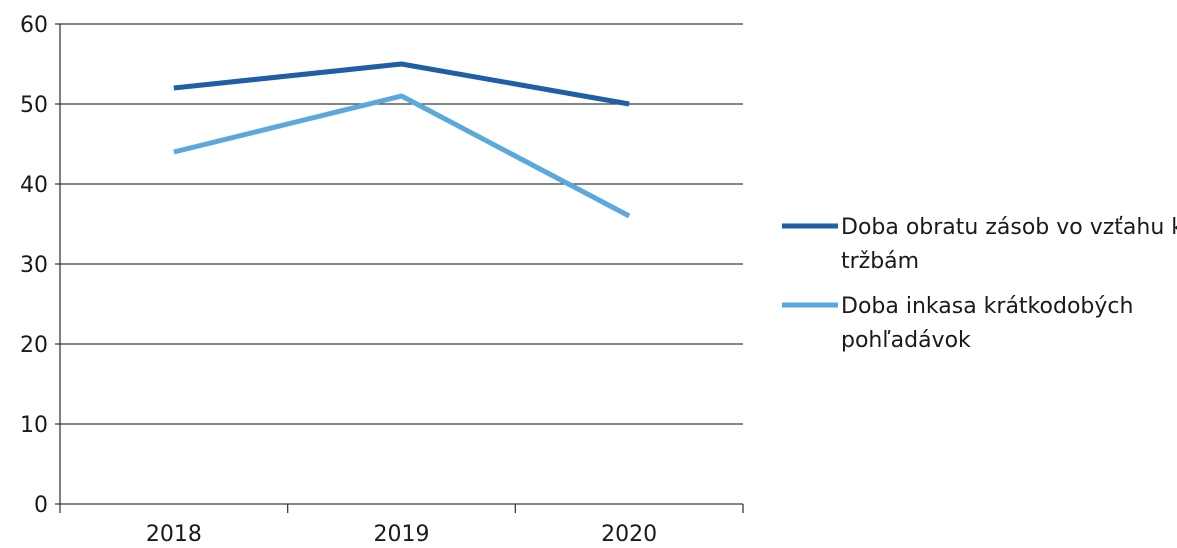 This screenshot has width=1177, height=548. What do you see at coordinates (34, 185) in the screenshot?
I see `y-tick-label: 40` at bounding box center [34, 185].